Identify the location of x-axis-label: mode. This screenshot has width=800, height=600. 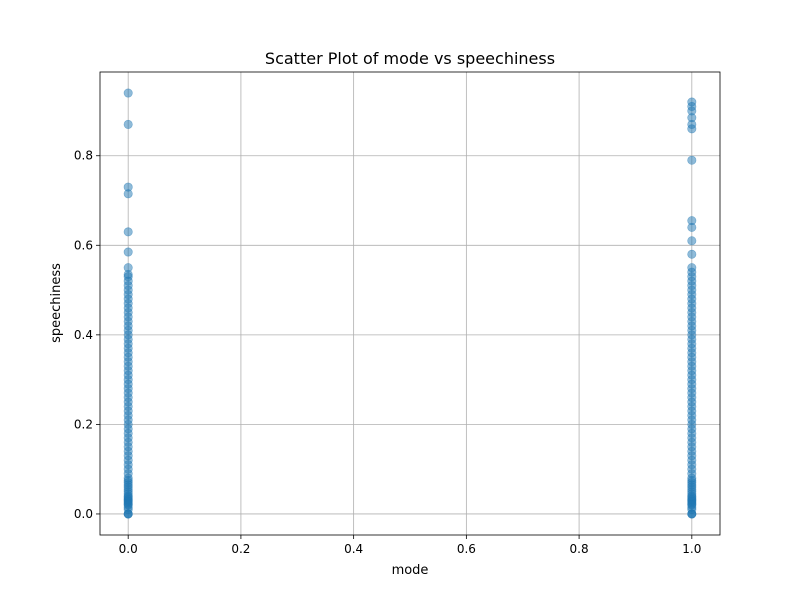
(410, 570).